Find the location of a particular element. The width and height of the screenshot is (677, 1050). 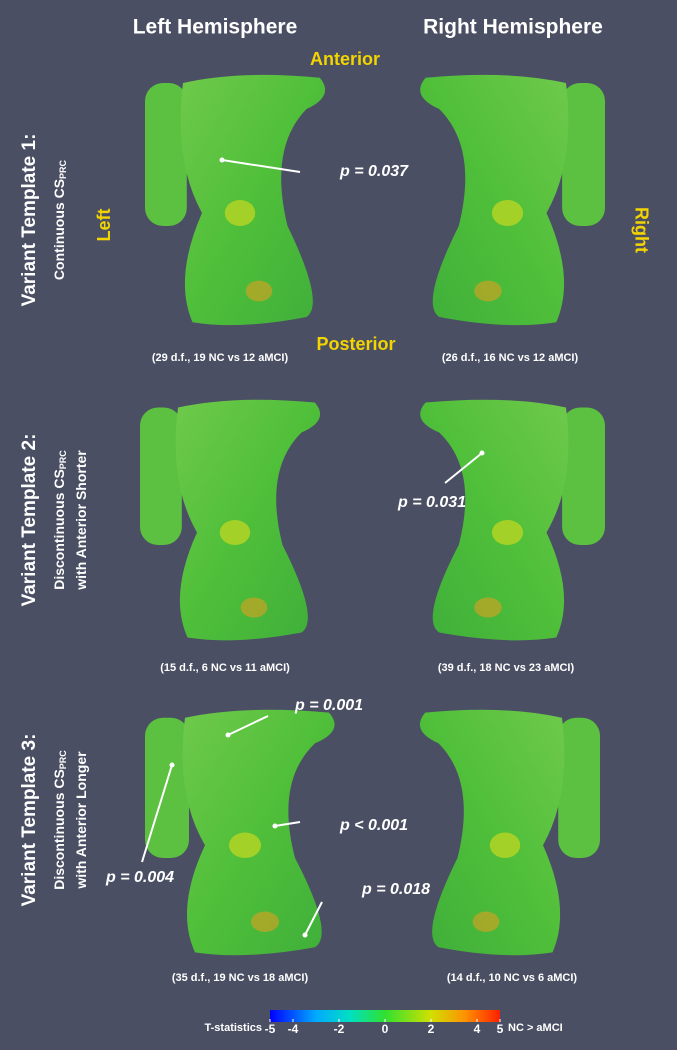

colorbar-tick-label: 5 is located at coordinates (500, 1029).